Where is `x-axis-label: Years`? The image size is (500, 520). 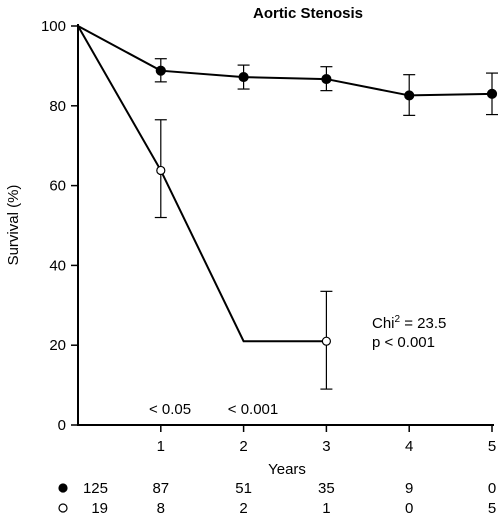
x-axis-label: Years is located at coordinates (287, 469).